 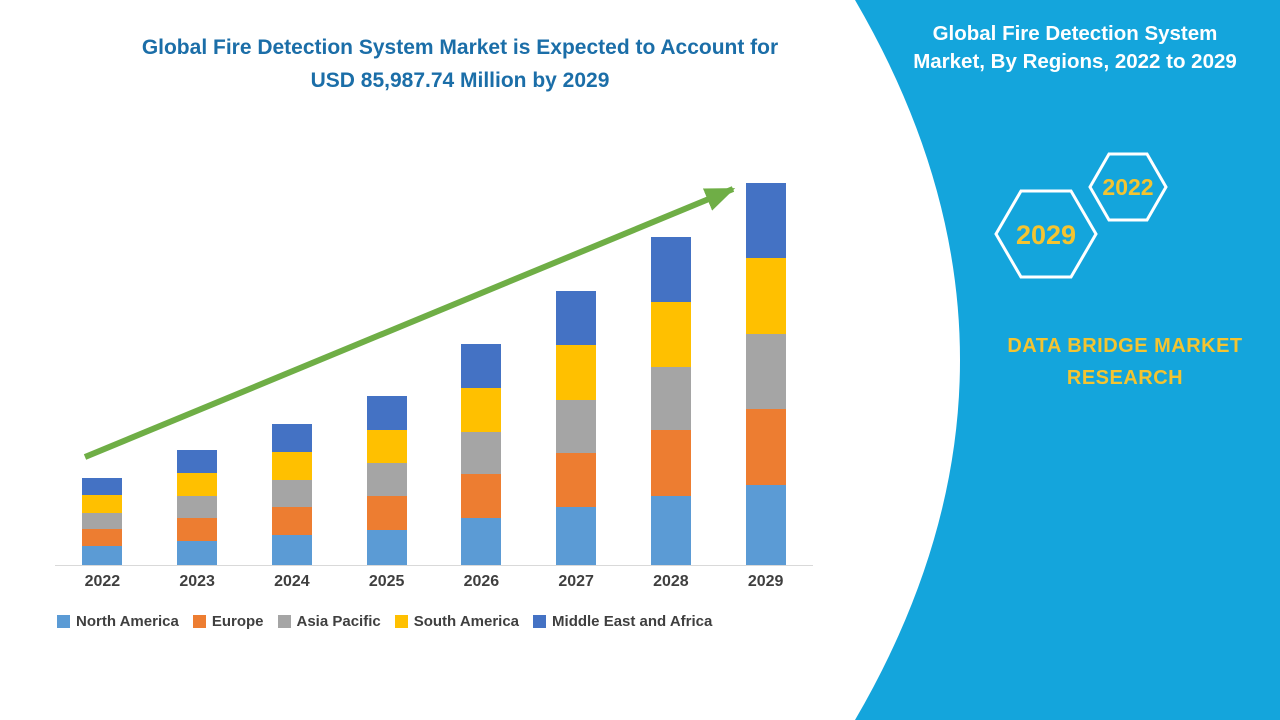 I want to click on hexagon-2022-label: 2022, so click(x=1127, y=187).